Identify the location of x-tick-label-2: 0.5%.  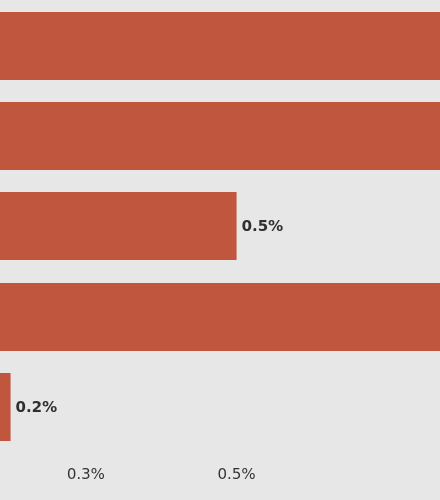
(237, 474).